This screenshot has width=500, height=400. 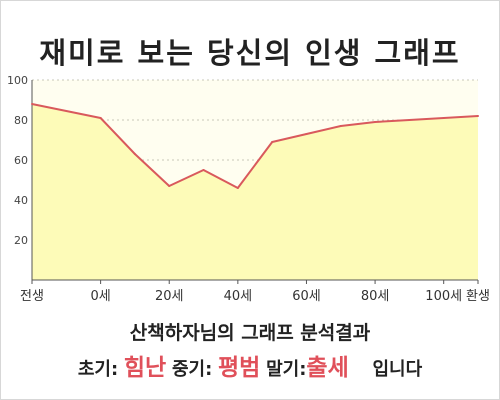 I want to click on y-tick-labels: 20 40 60 80 100, so click(x=17, y=160).